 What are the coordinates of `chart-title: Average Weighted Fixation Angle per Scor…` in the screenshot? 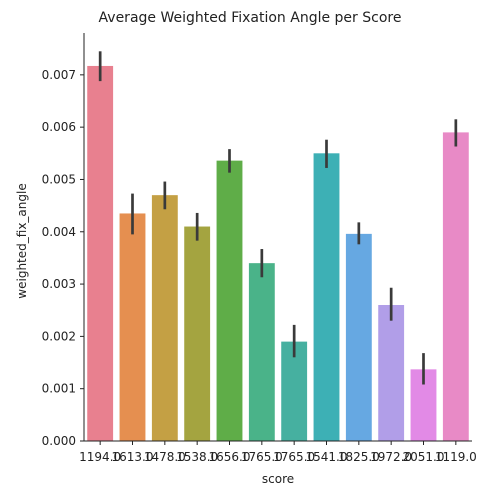 It's located at (250, 18).